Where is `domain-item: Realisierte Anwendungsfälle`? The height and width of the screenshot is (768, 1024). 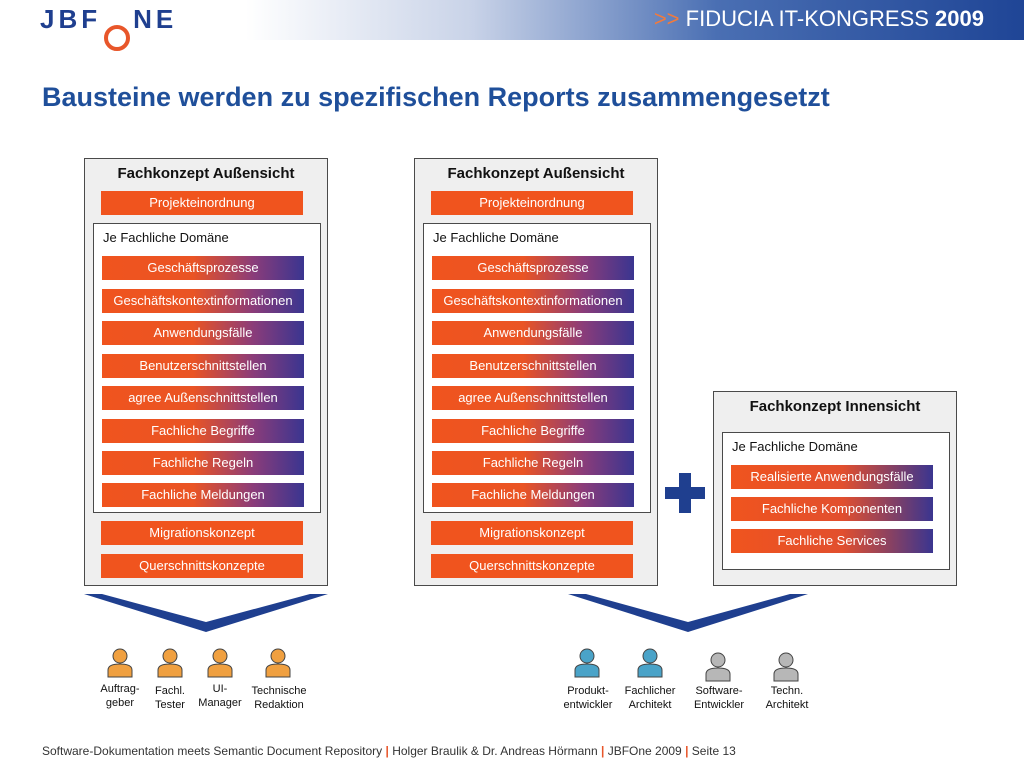 domain-item: Realisierte Anwendungsfälle is located at coordinates (832, 477).